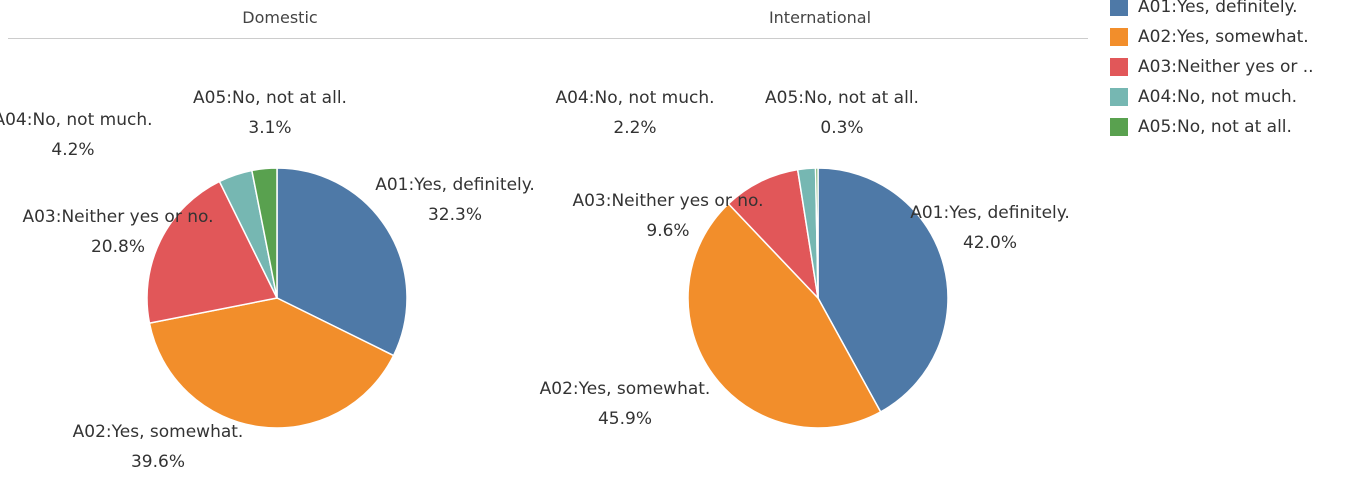 The height and width of the screenshot is (488, 1361). What do you see at coordinates (118, 247) in the screenshot?
I see `slice-value-label: 20.8%` at bounding box center [118, 247].